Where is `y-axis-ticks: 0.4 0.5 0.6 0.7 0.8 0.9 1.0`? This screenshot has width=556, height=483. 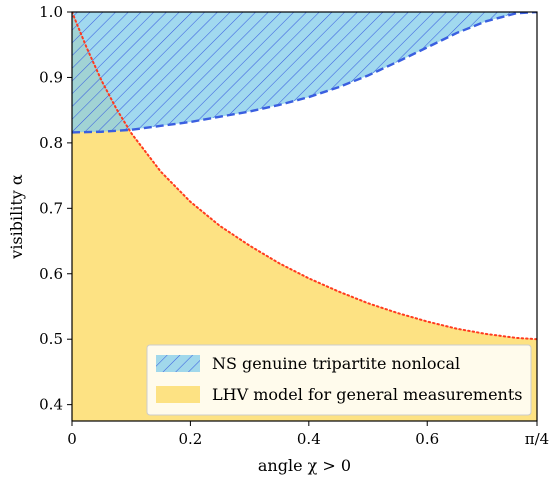
y-axis-ticks: 0.4 0.5 0.6 0.7 0.8 0.9 1.0 is located at coordinates (55, 208).